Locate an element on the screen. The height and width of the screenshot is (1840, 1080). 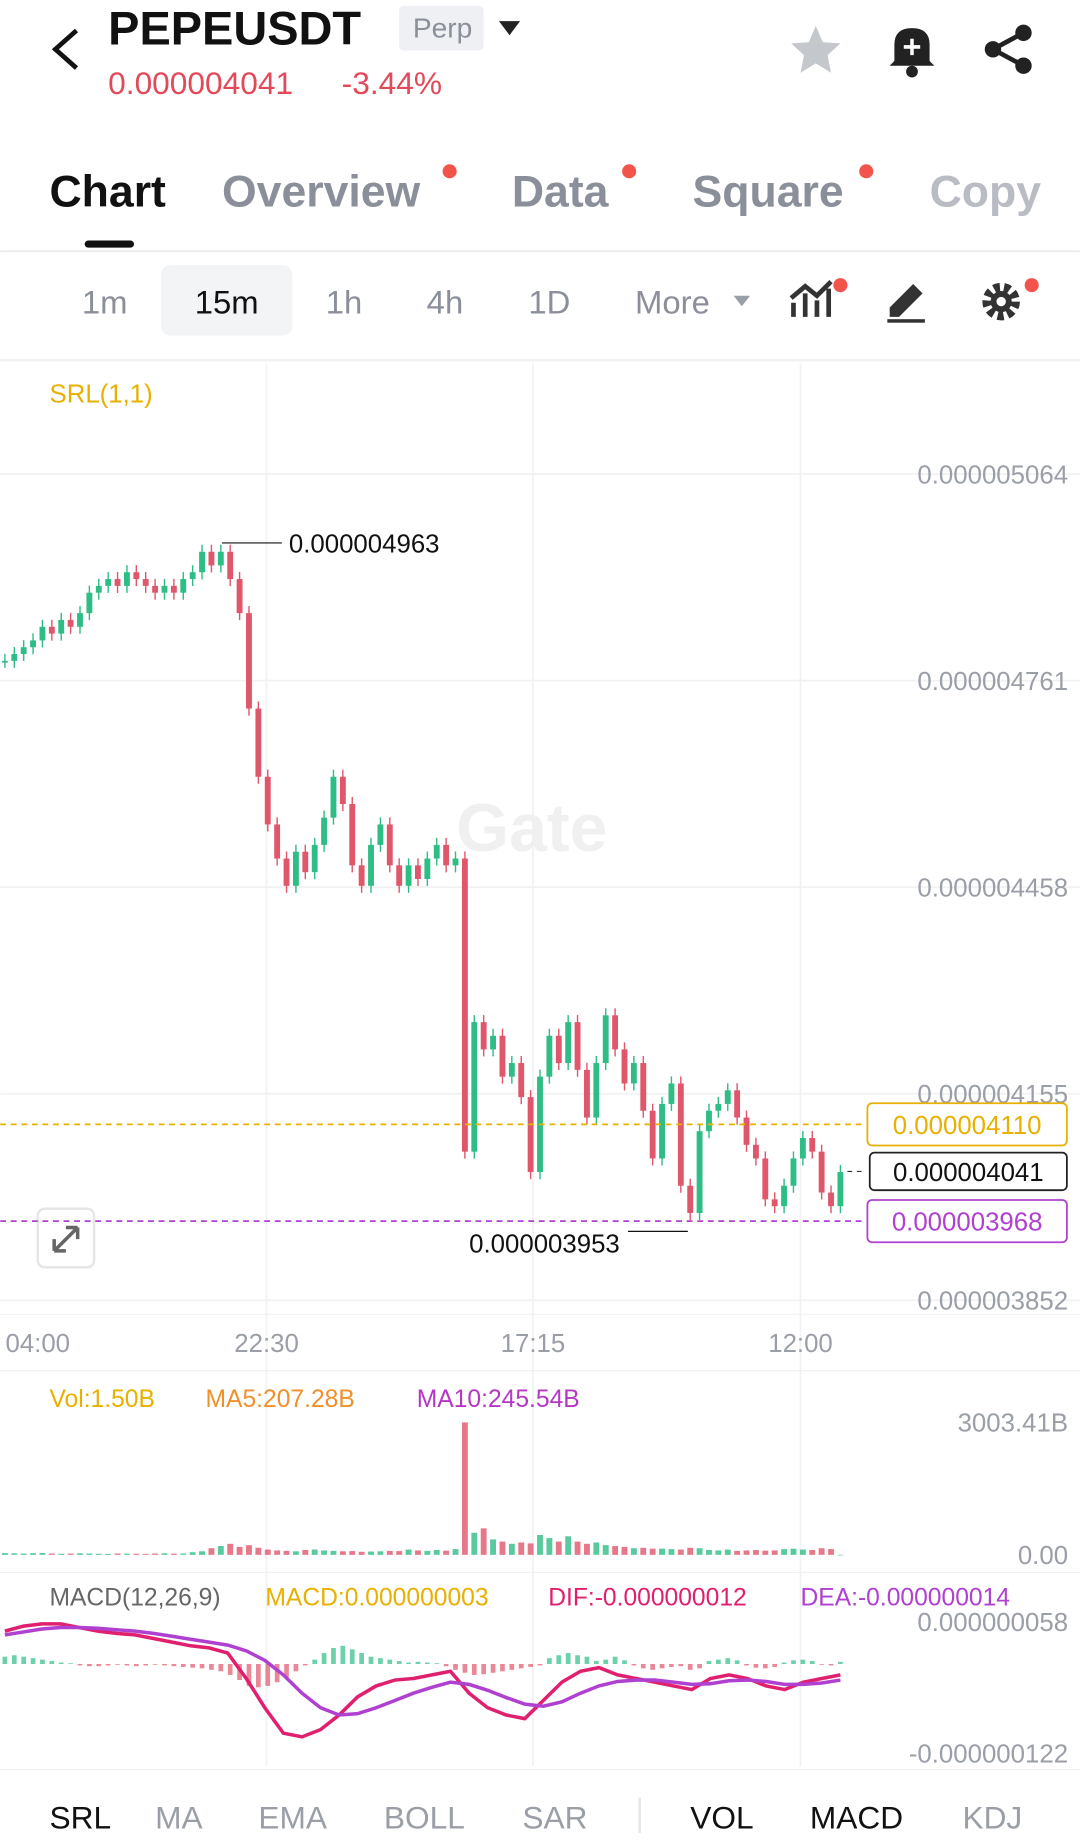
macd-tick-label: 0.000000058 is located at coordinates (992, 1623).